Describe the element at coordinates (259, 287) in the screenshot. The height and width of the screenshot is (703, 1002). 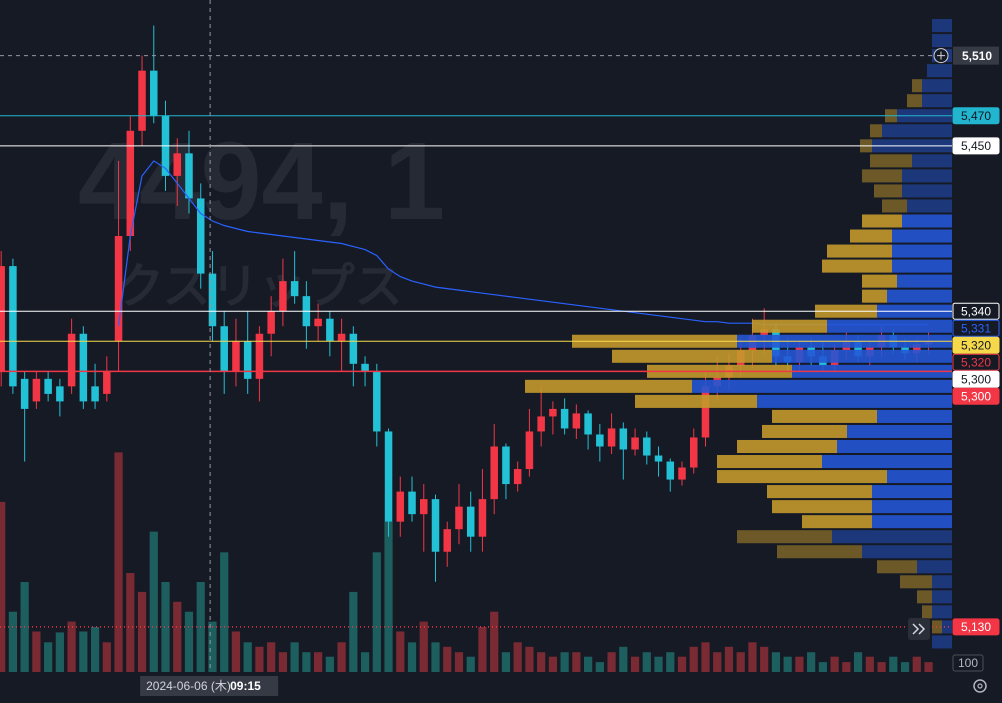
I see `watermark-name: クスリップス` at that location.